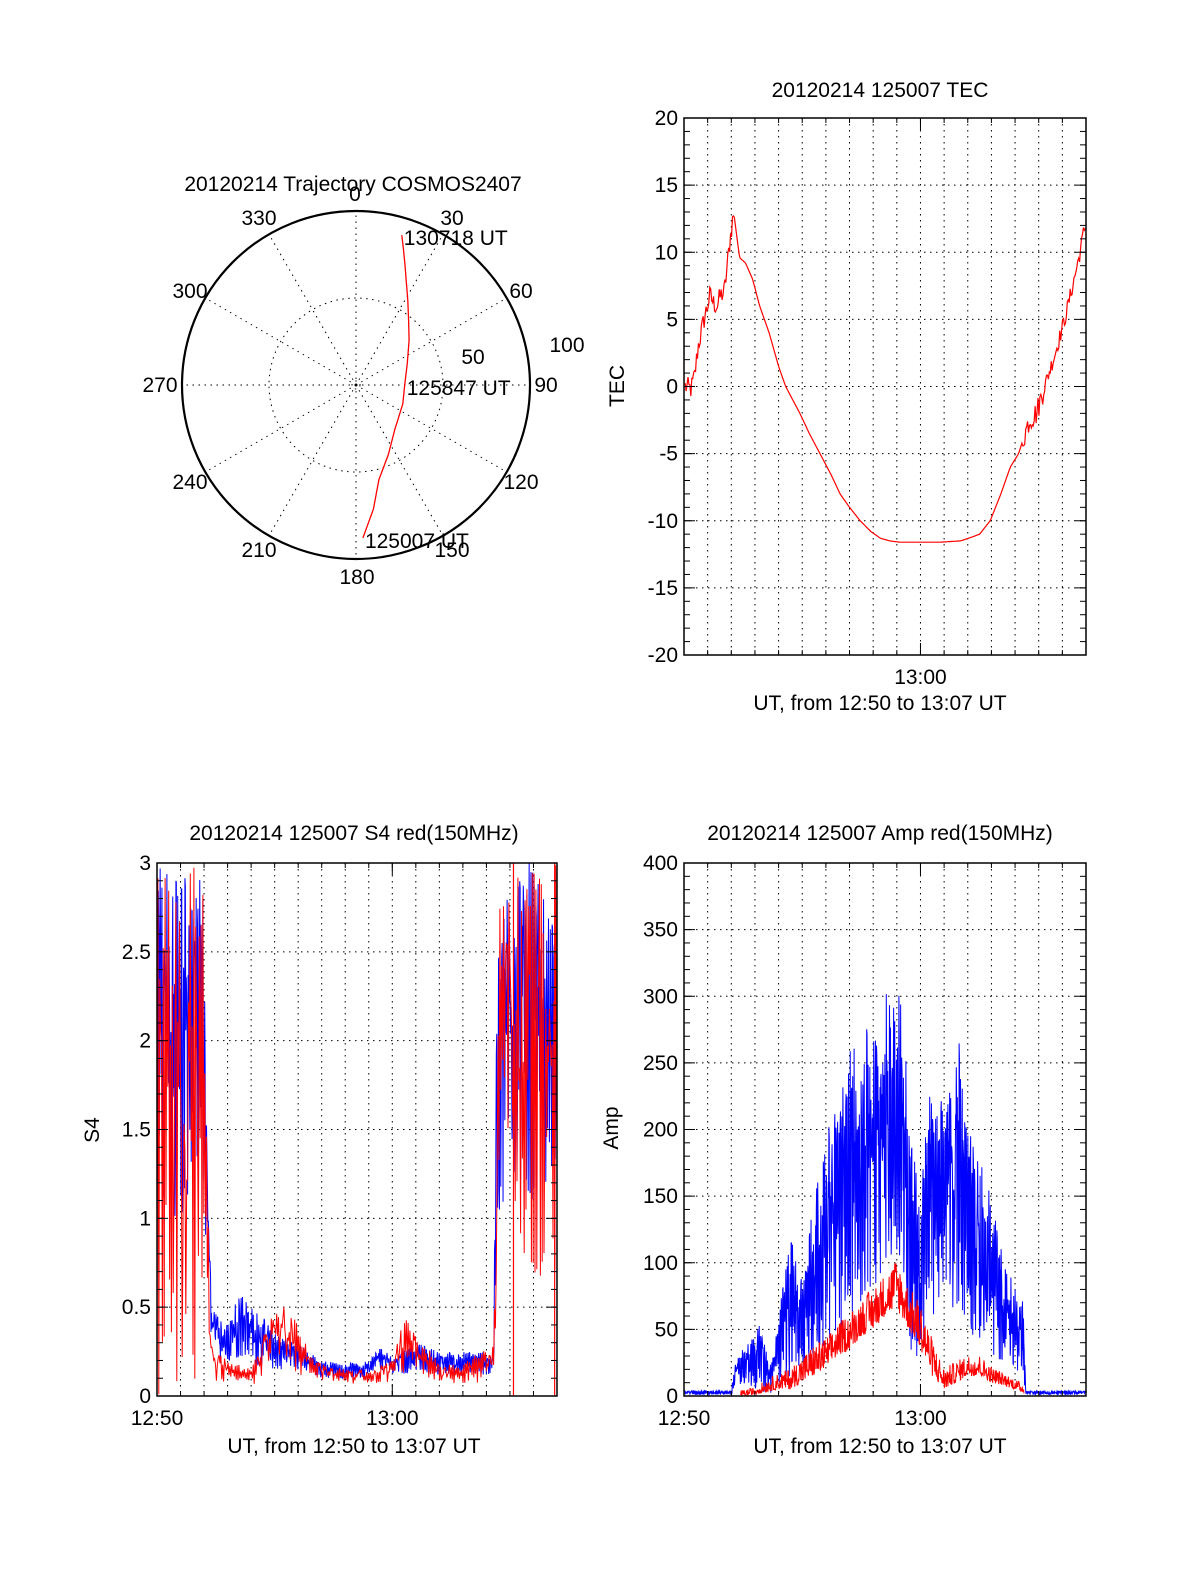  What do you see at coordinates (666, 1329) in the screenshot?
I see `y-tick-label: 50` at bounding box center [666, 1329].